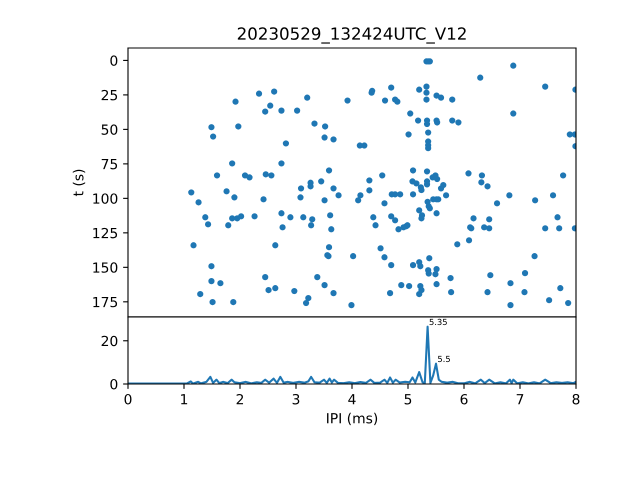 This screenshot has width=640, height=480. I want to click on y-tick-label: 175, so click(105, 302).